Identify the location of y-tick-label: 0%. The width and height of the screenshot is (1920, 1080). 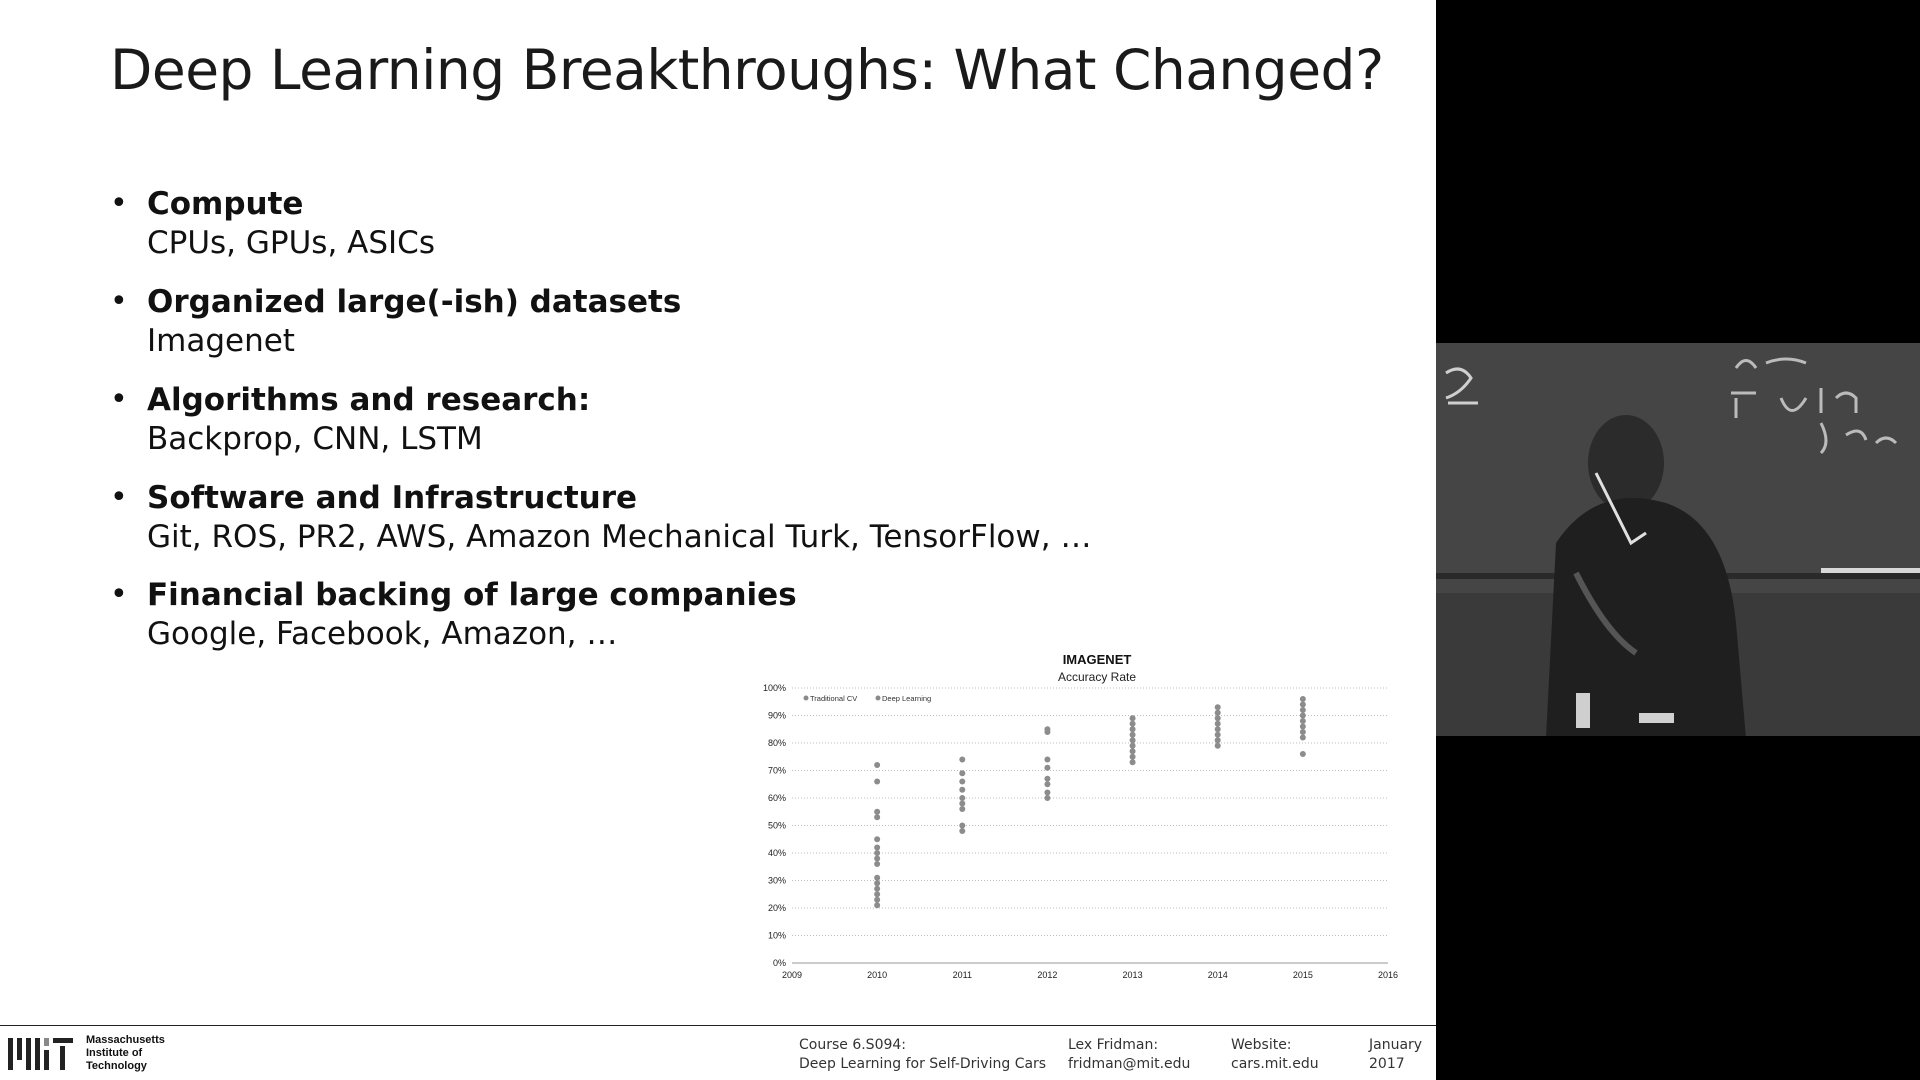
(779, 963).